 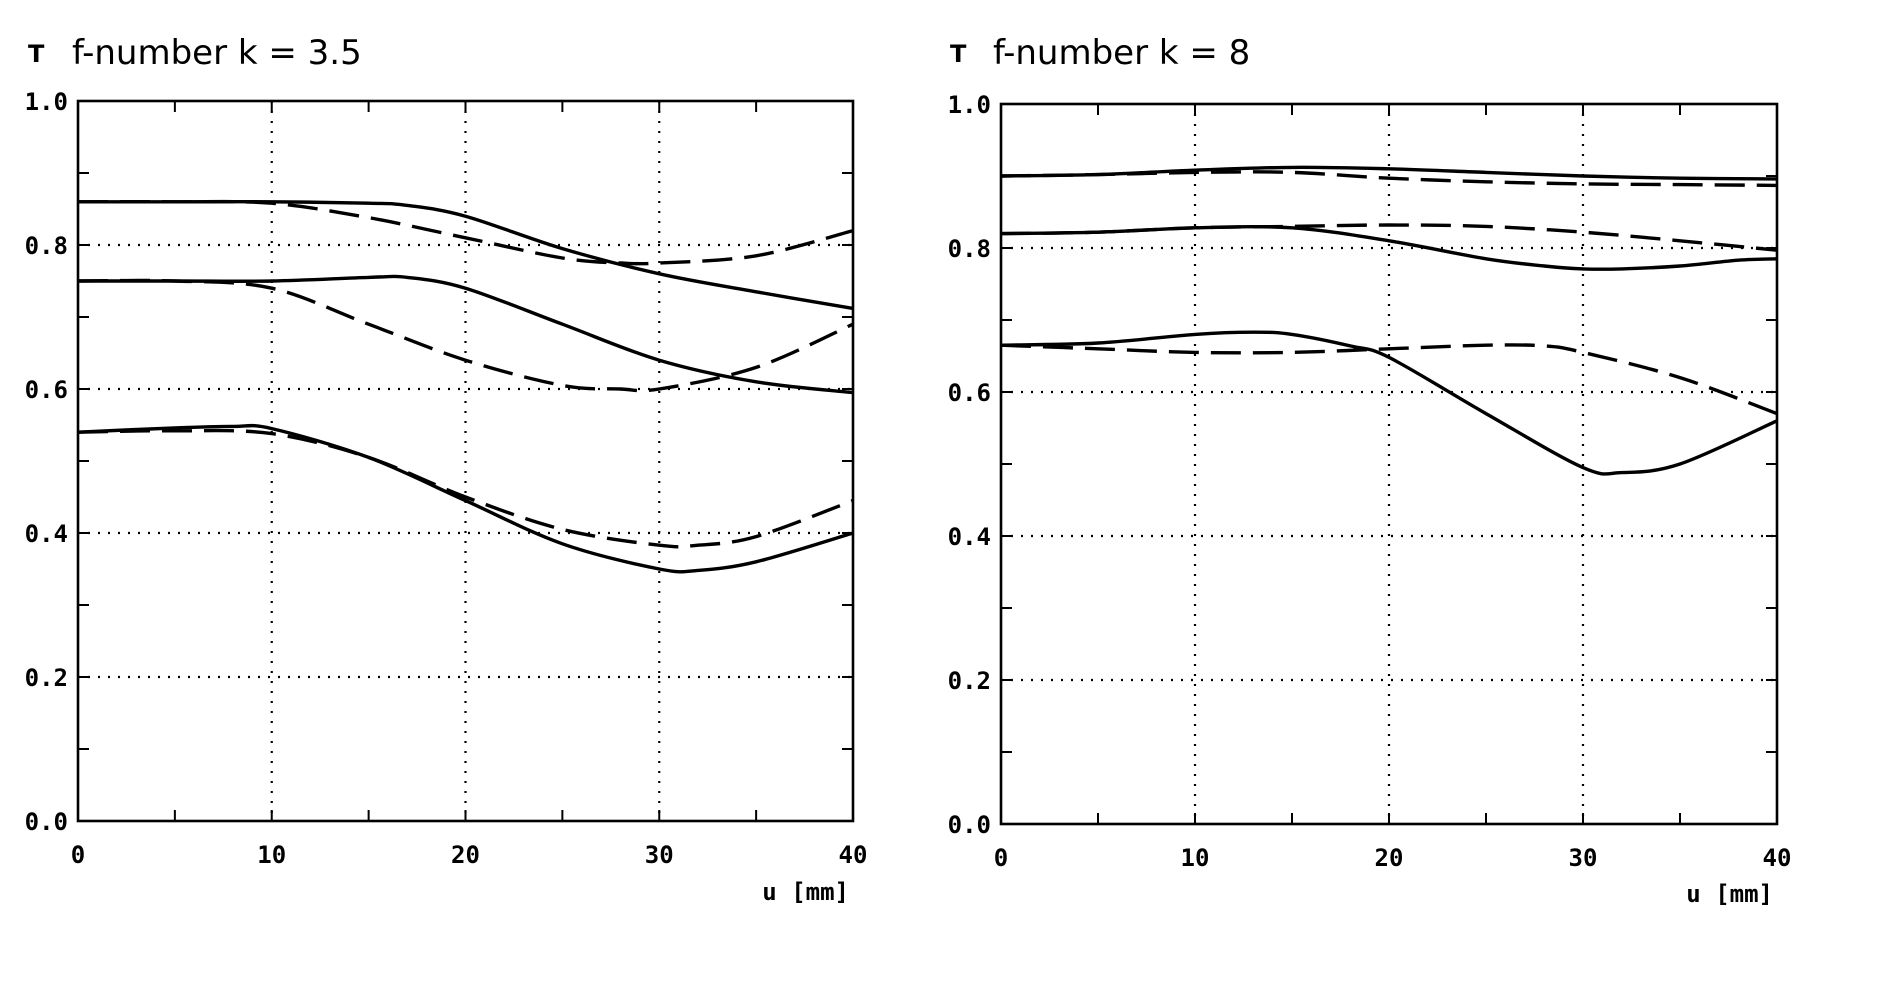 What do you see at coordinates (1121, 53) in the screenshot?
I see `chart-title: f-number k = 8` at bounding box center [1121, 53].